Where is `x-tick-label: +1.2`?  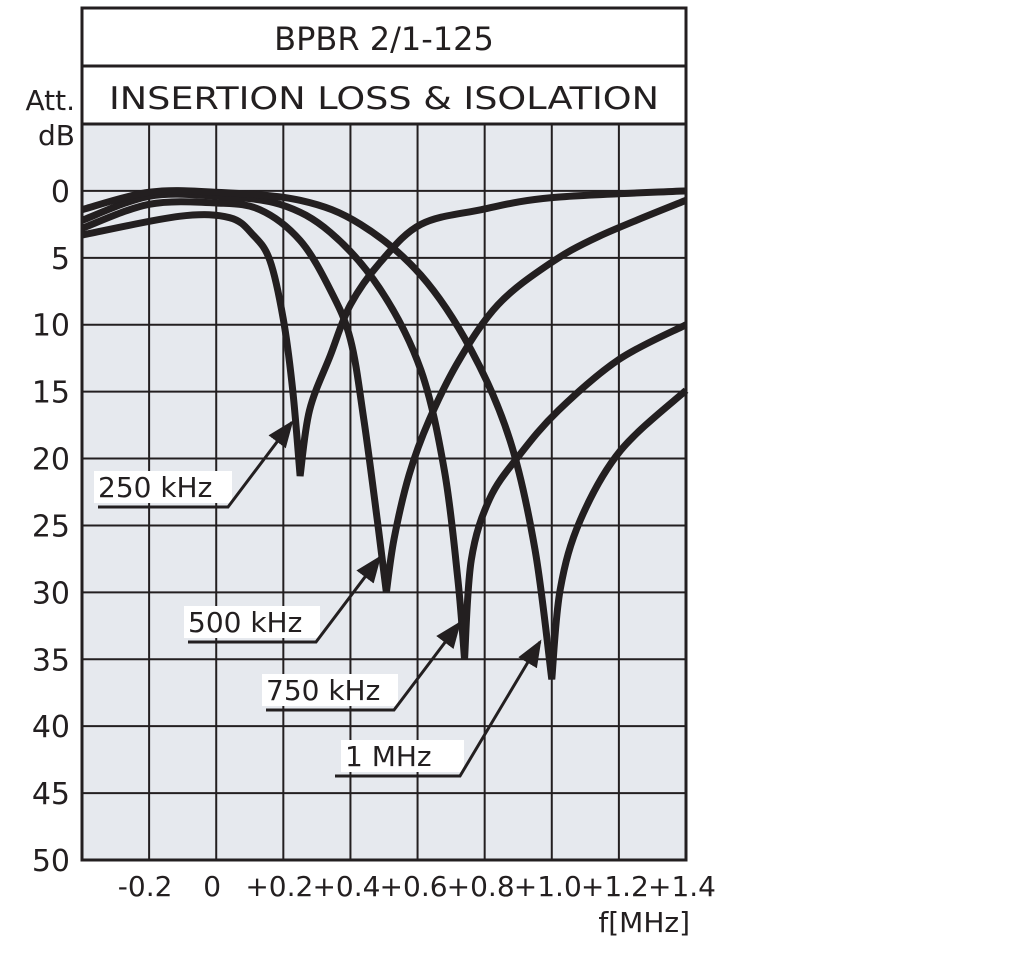 x-tick-label: +1.2 is located at coordinates (615, 886).